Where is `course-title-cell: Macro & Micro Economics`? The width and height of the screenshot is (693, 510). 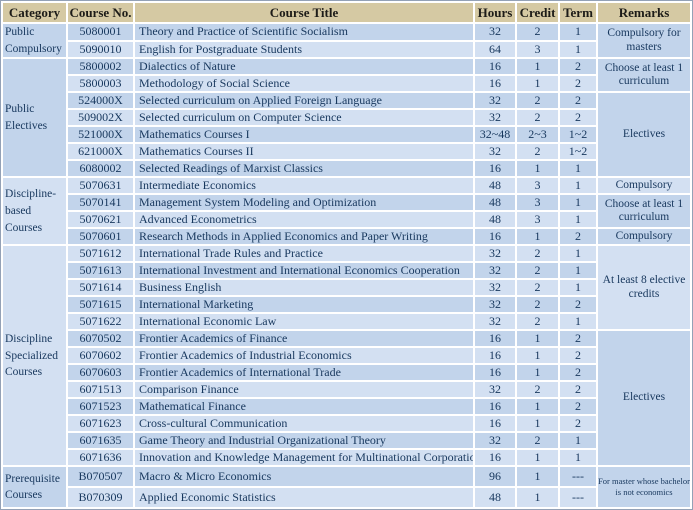 course-title-cell: Macro & Micro Economics is located at coordinates (304, 477).